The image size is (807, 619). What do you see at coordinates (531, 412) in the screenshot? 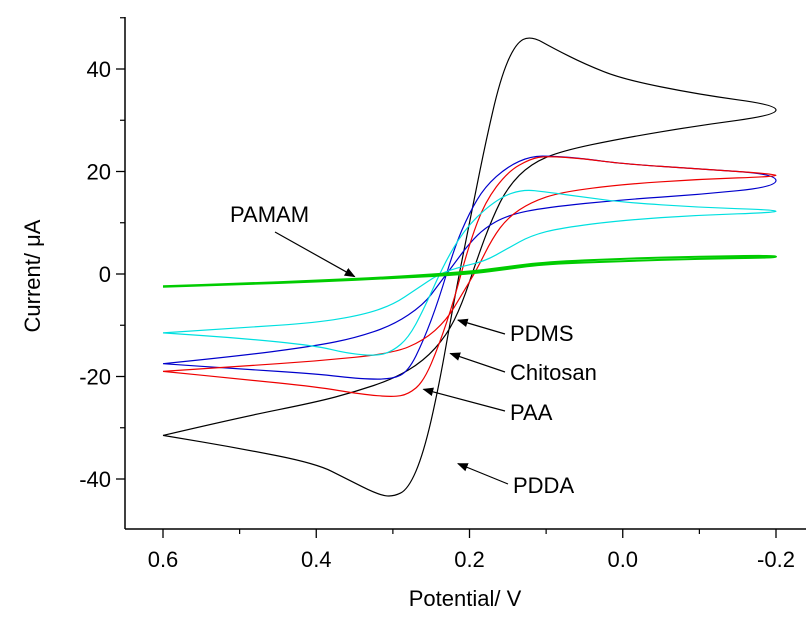
I see `annotation-label-paa: PAA` at bounding box center [531, 412].